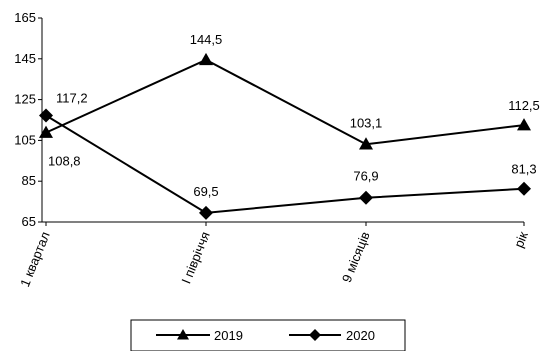  What do you see at coordinates (356, 256) in the screenshot?
I see `x-tick-label: 9 місяців` at bounding box center [356, 256].